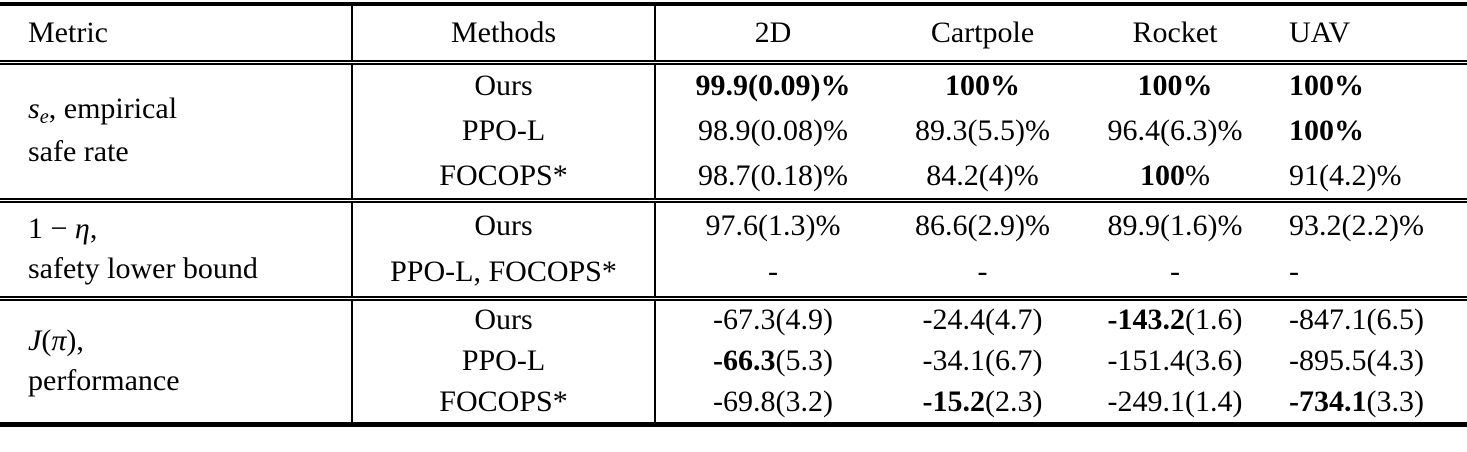  What do you see at coordinates (1175, 32) in the screenshot?
I see `header-env-rocket: Rocket` at bounding box center [1175, 32].